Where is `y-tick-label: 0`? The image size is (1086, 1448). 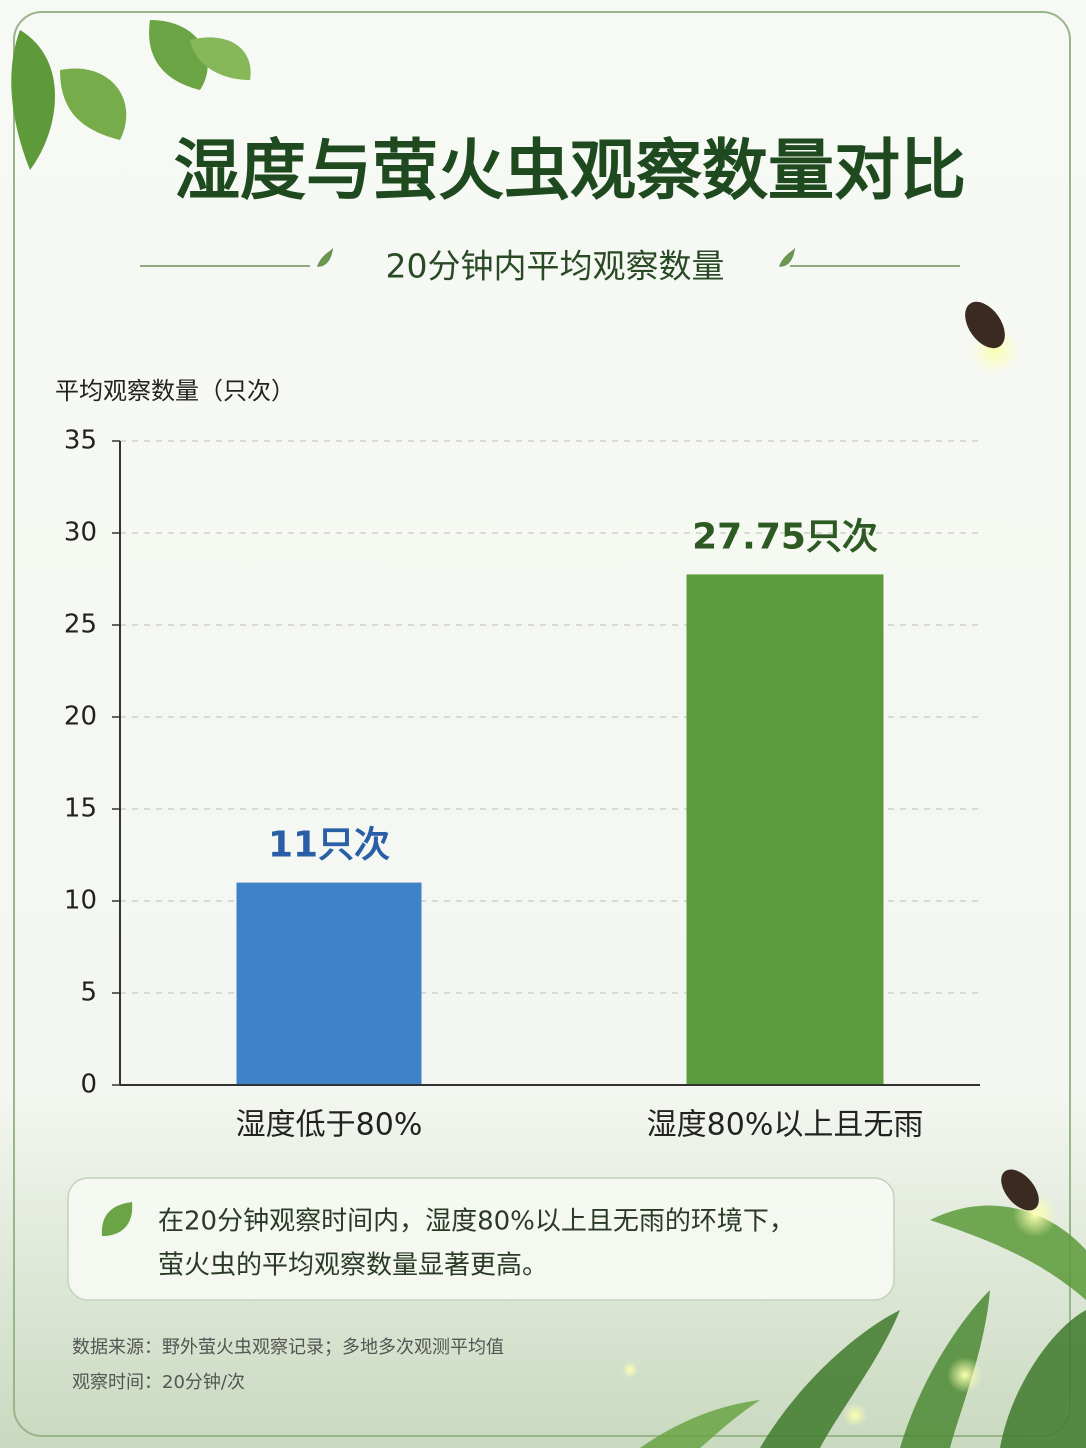 y-tick-label: 0 is located at coordinates (88, 1085).